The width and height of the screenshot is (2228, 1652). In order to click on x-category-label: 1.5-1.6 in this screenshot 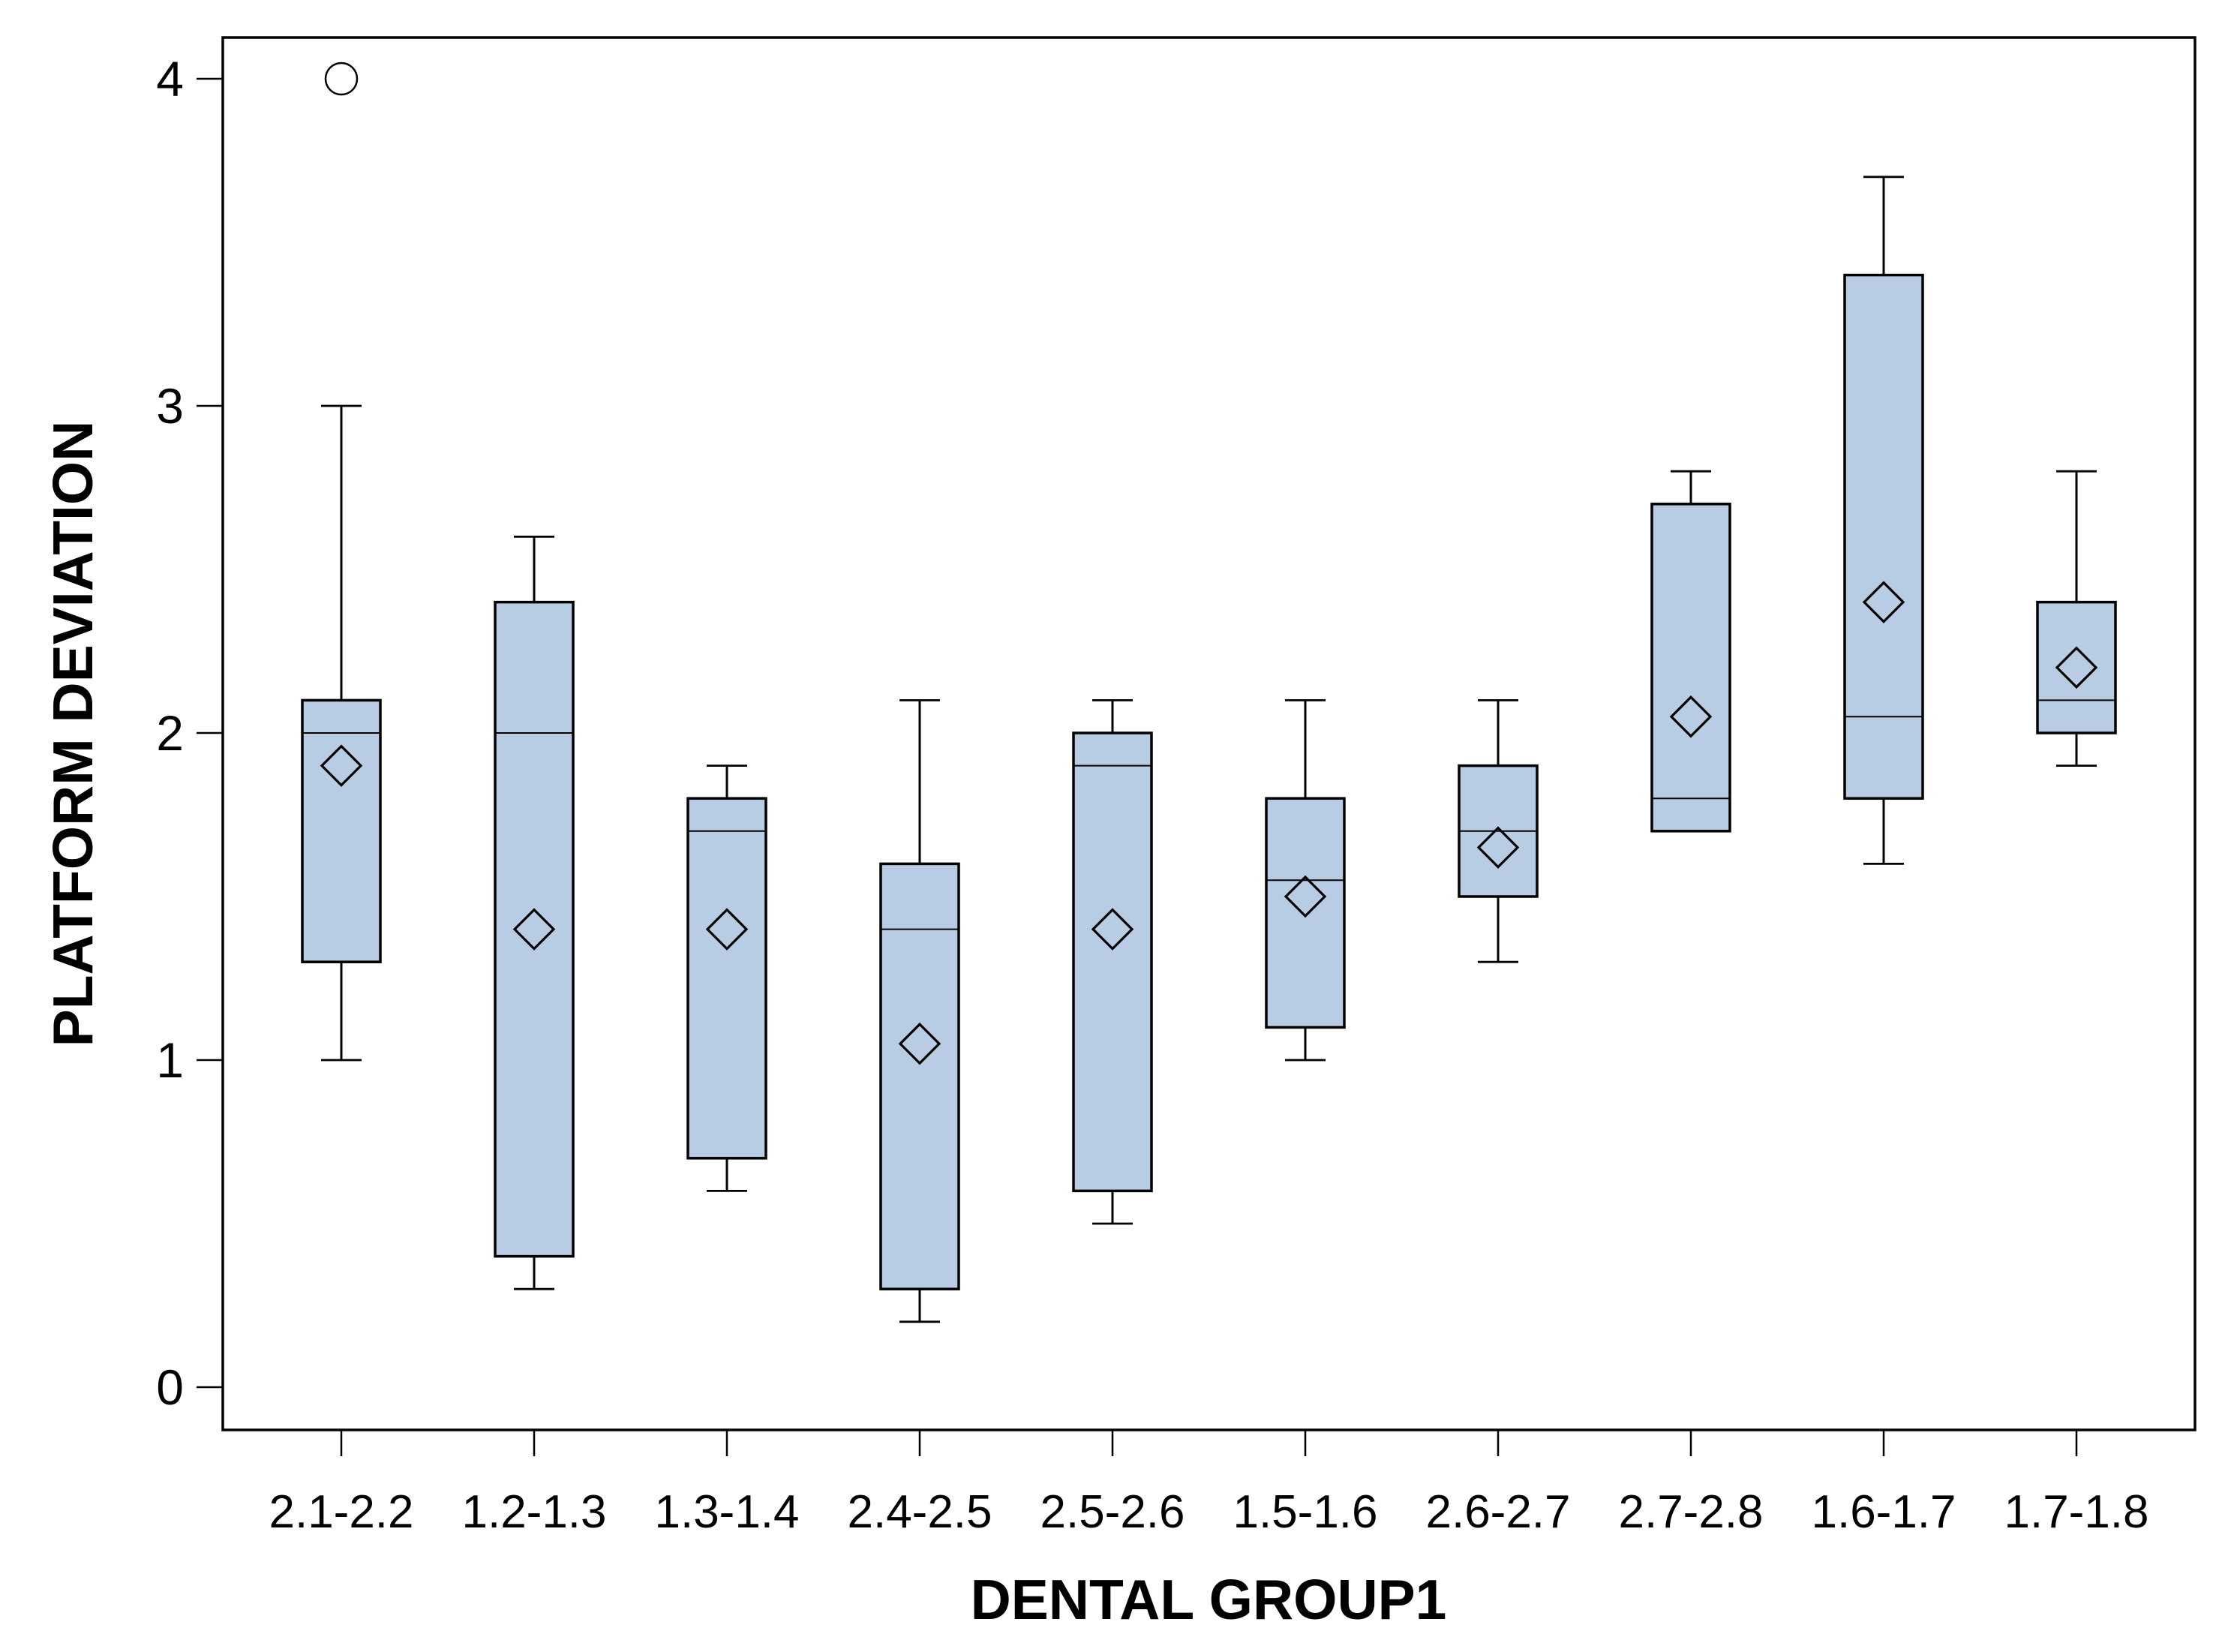, I will do `click(1305, 1512)`.